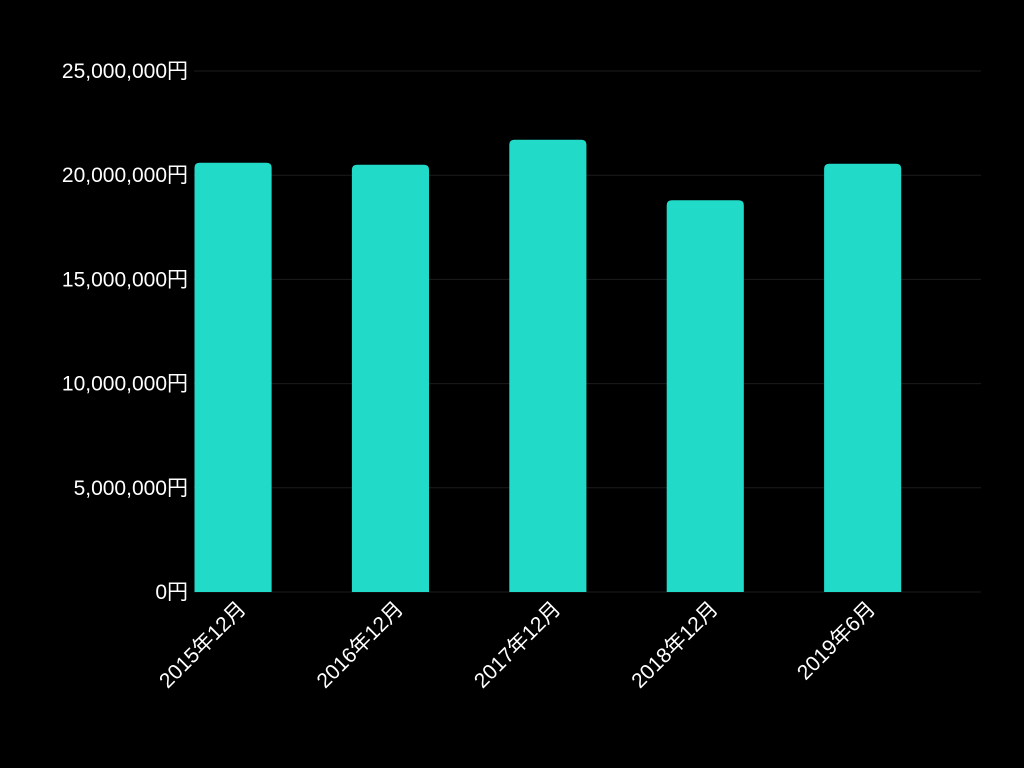 Image resolution: width=1024 pixels, height=768 pixels. What do you see at coordinates (125, 175) in the screenshot?
I see `y-tick-label: 20,000,000円` at bounding box center [125, 175].